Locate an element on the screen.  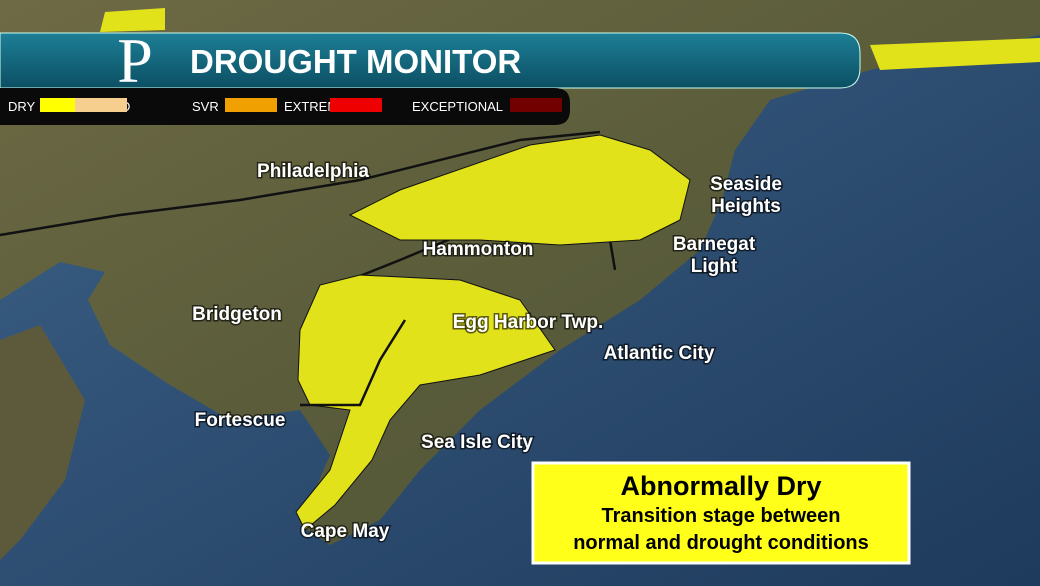
county-border is located at coordinates (353, 363).